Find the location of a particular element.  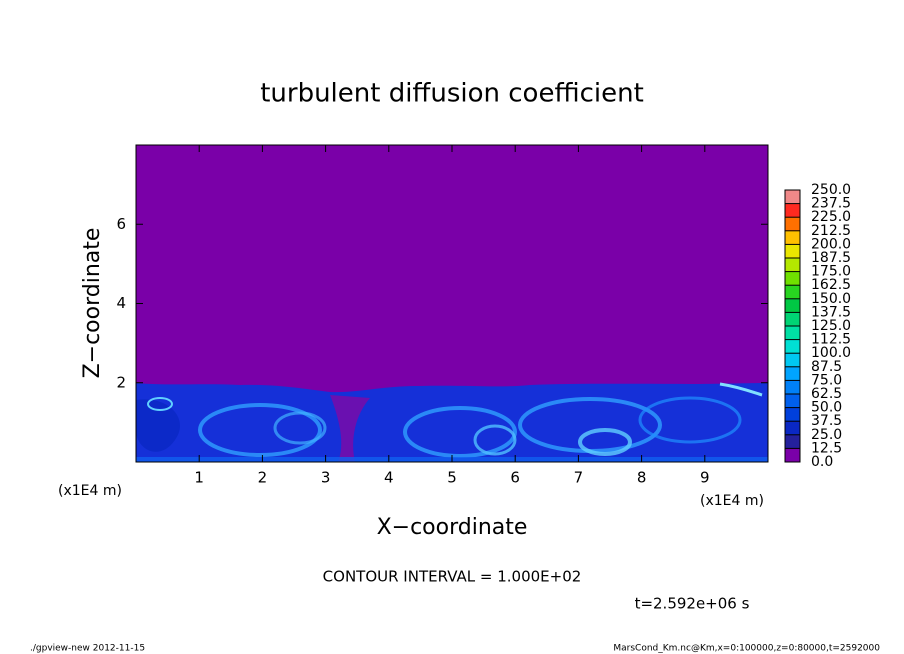

colorbar-label: 100.0 is located at coordinates (831, 353).